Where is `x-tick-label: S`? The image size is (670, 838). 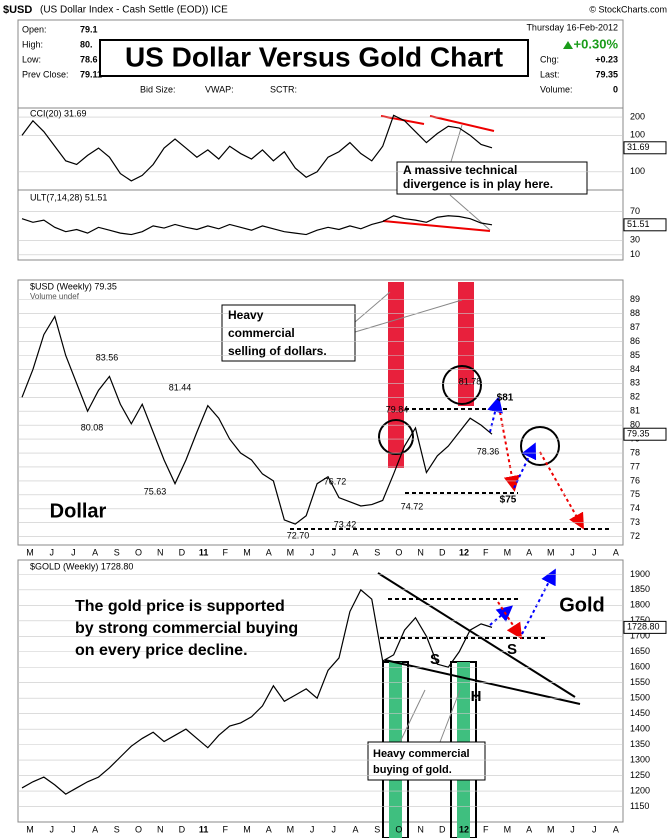
x-tick-label: S is located at coordinates (117, 552).